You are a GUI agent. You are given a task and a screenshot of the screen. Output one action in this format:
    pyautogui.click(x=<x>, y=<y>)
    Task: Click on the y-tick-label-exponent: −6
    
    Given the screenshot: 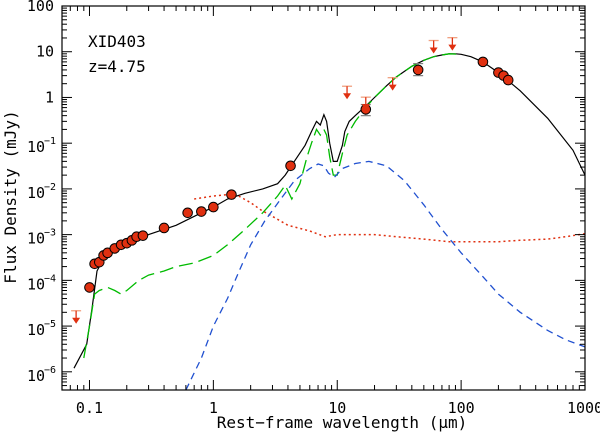 What is the action you would take?
    pyautogui.click(x=50, y=370)
    